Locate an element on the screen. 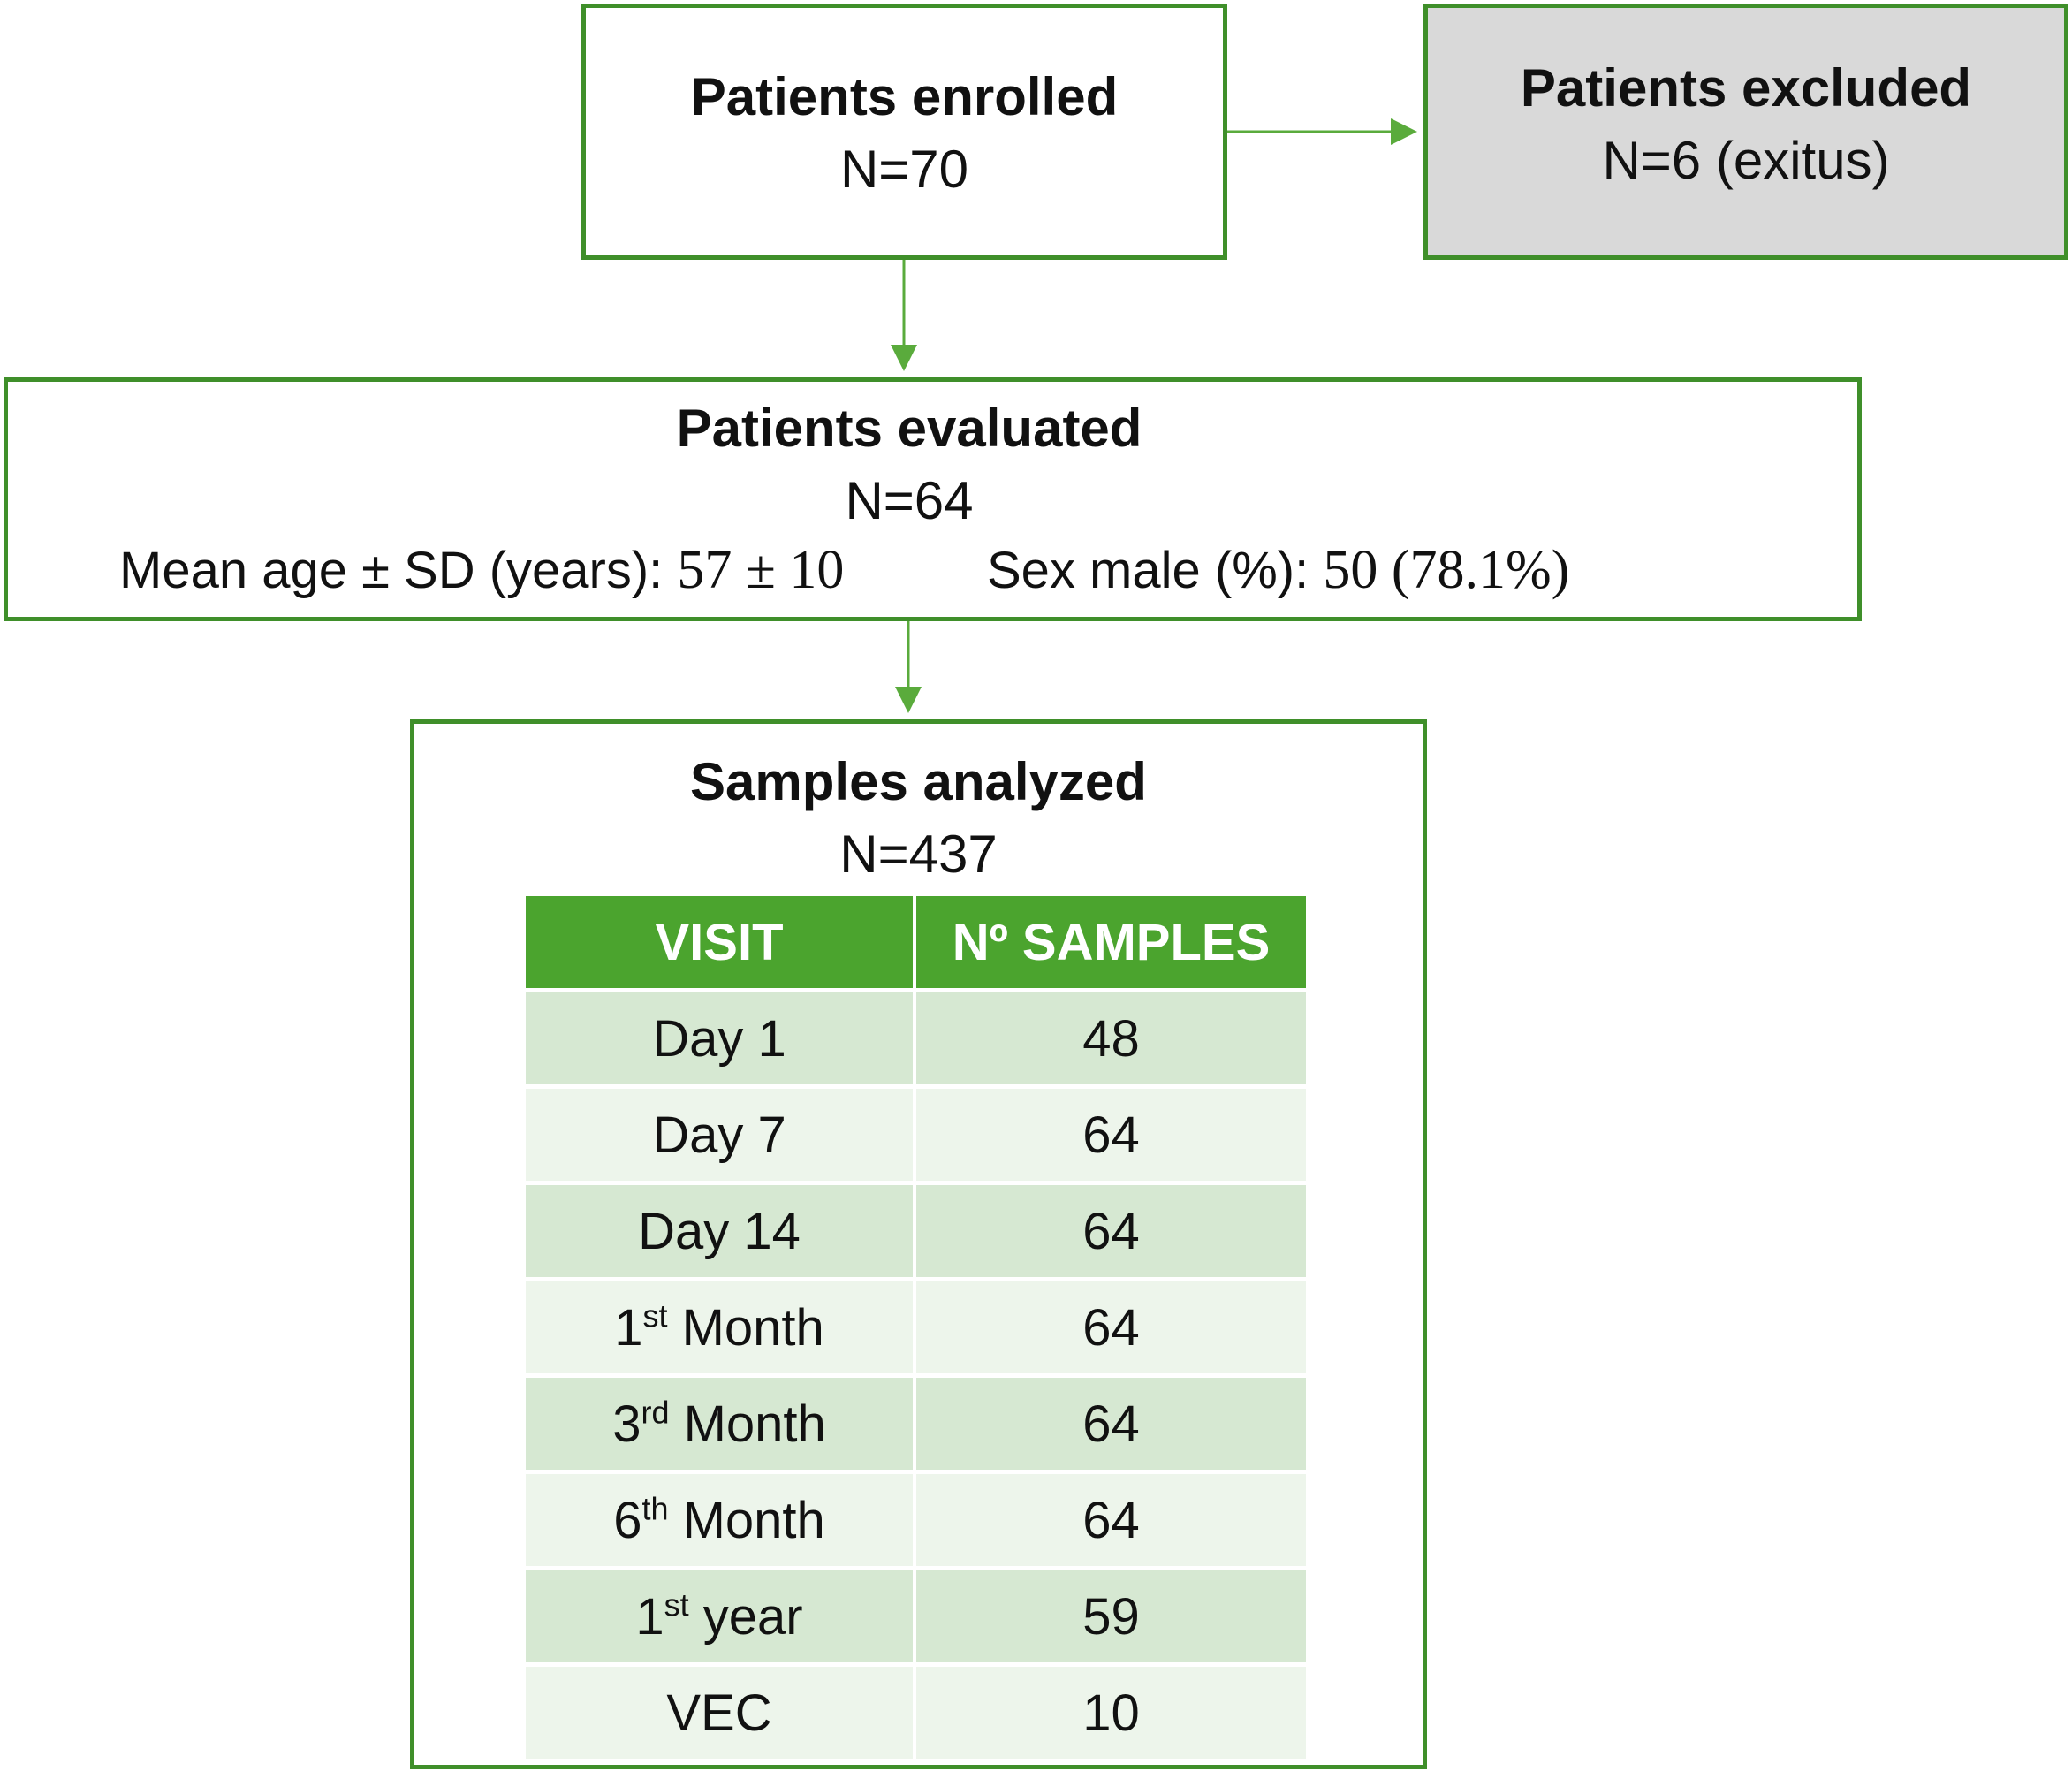 This screenshot has height=1779, width=2072. visit-unit: year is located at coordinates (745, 1616).